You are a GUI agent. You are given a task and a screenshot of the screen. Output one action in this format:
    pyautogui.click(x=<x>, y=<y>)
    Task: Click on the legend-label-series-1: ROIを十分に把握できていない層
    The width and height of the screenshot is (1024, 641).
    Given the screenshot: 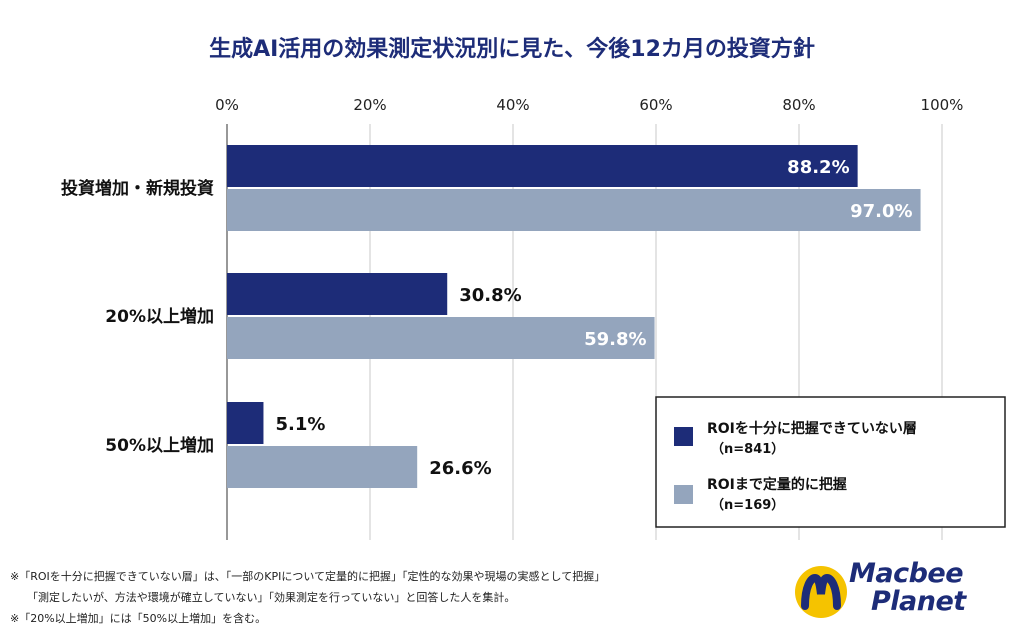 What is the action you would take?
    pyautogui.click(x=812, y=428)
    